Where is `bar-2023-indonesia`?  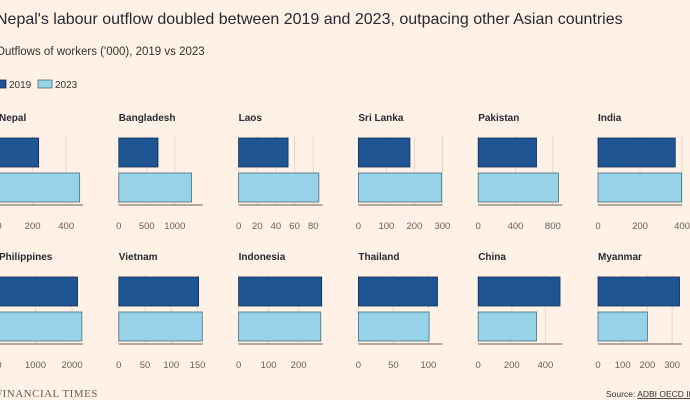
bar-2023-indonesia is located at coordinates (280, 326).